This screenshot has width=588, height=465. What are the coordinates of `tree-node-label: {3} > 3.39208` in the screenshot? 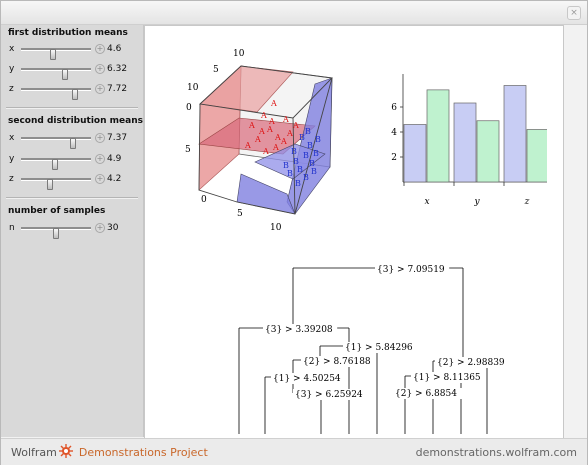 It's located at (299, 330).